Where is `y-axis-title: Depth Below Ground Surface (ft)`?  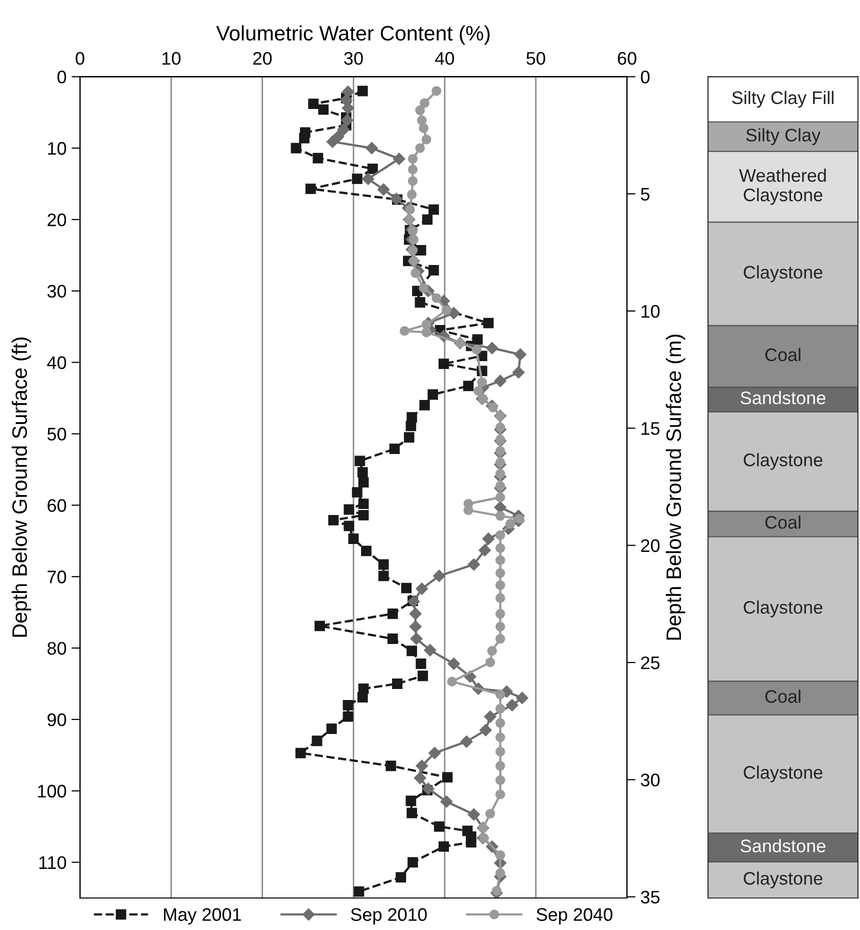 y-axis-title: Depth Below Ground Surface (ft) is located at coordinates (22, 487).